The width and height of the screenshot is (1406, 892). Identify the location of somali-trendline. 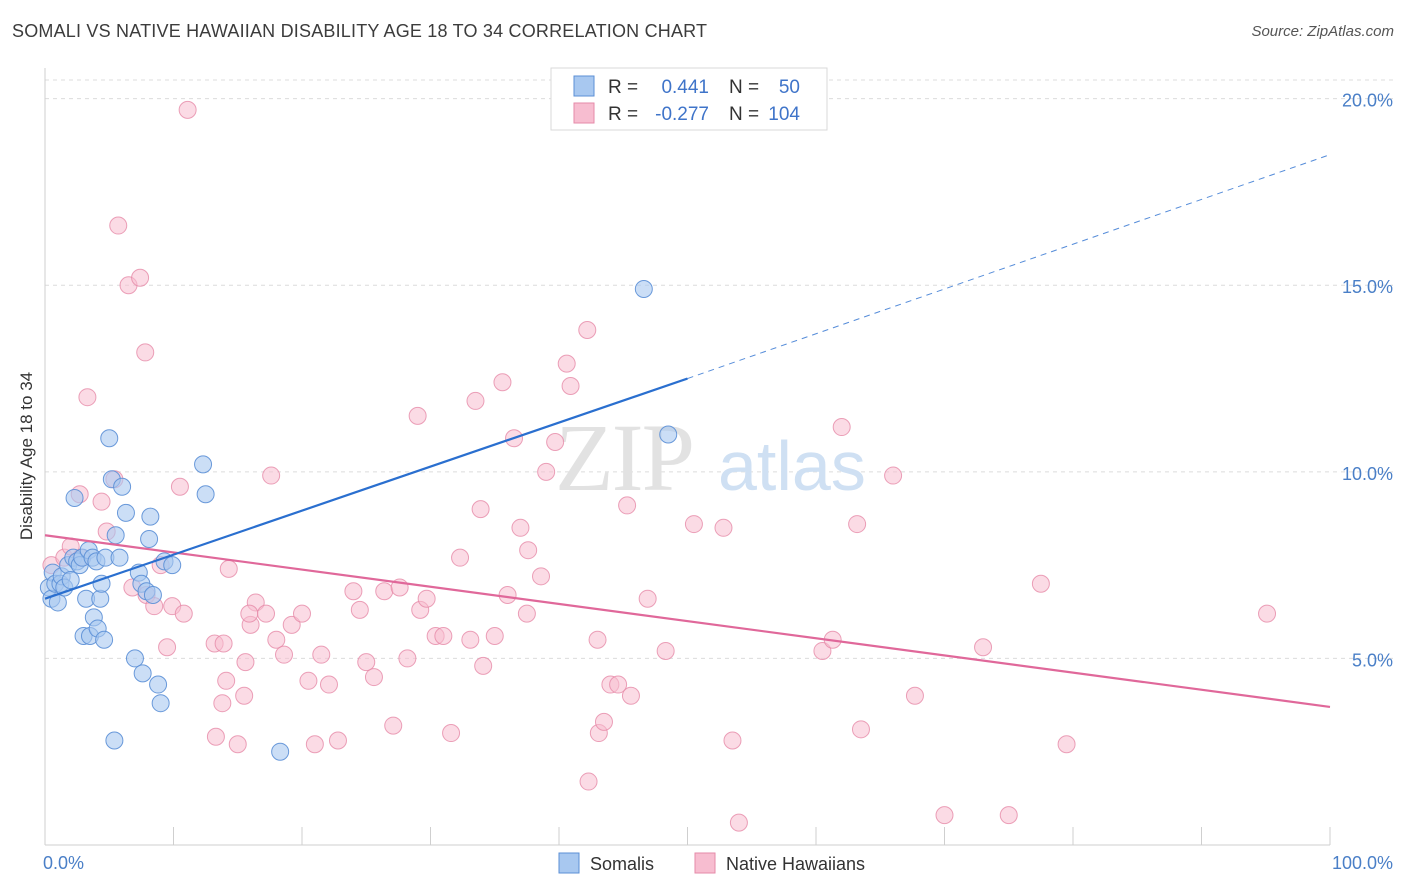
(366, 488).